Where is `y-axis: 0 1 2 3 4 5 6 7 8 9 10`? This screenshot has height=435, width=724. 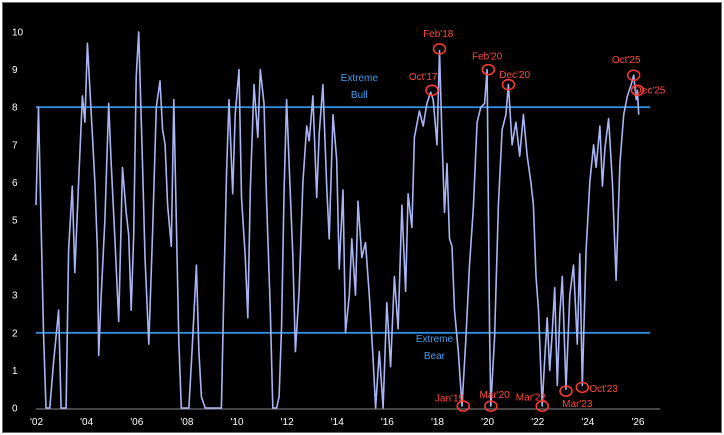 y-axis: 0 1 2 3 4 5 6 7 8 9 10 is located at coordinates (18, 221).